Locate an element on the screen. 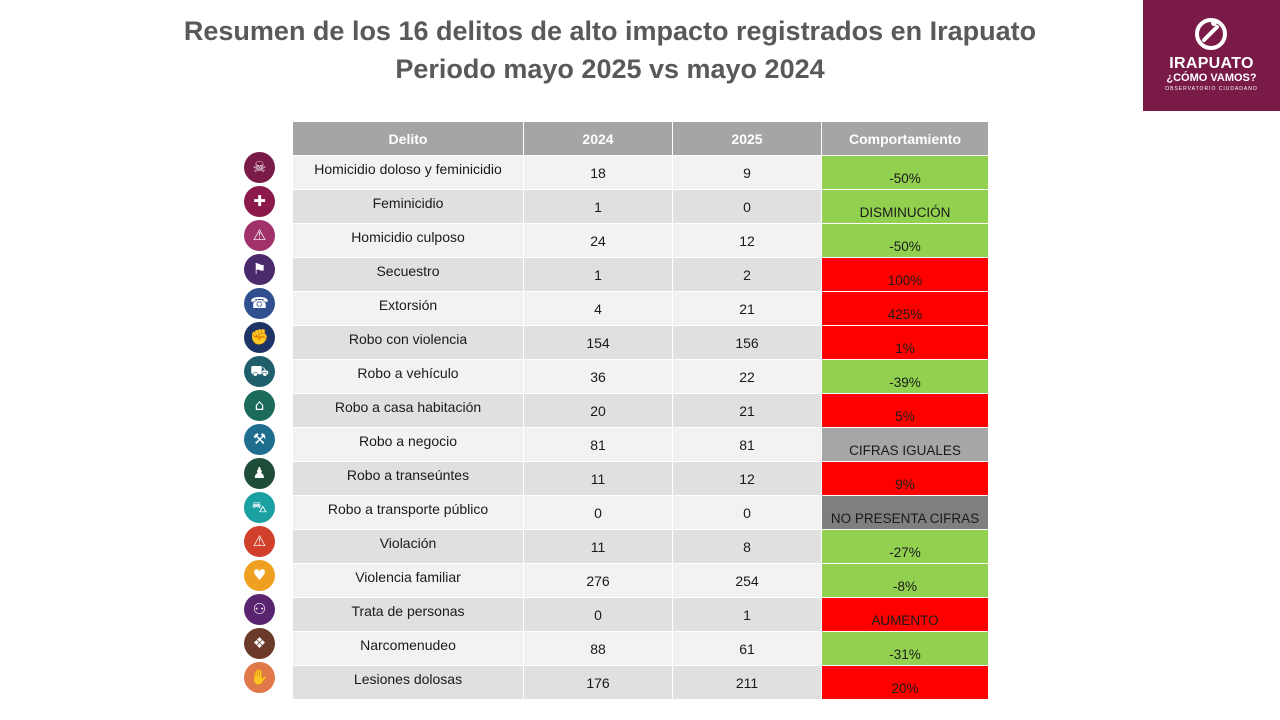 The width and height of the screenshot is (1280, 720). crime-name-cell: Violación is located at coordinates (408, 546).